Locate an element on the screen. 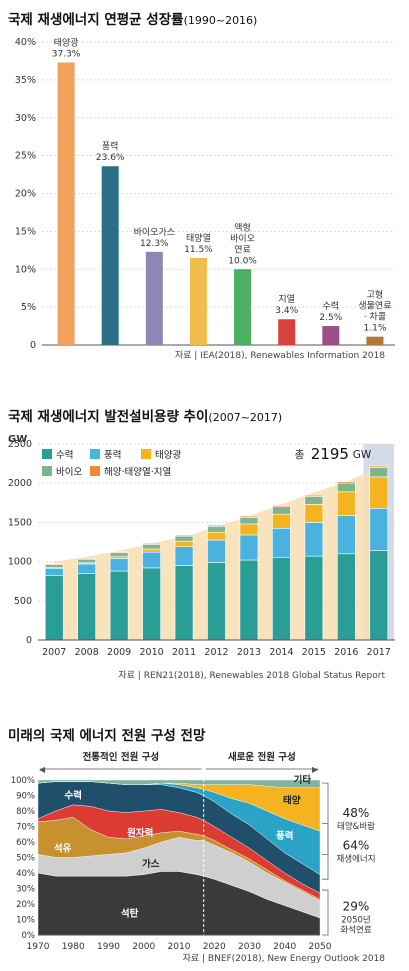  chart1-bar-label: 바이오 is located at coordinates (242, 238).